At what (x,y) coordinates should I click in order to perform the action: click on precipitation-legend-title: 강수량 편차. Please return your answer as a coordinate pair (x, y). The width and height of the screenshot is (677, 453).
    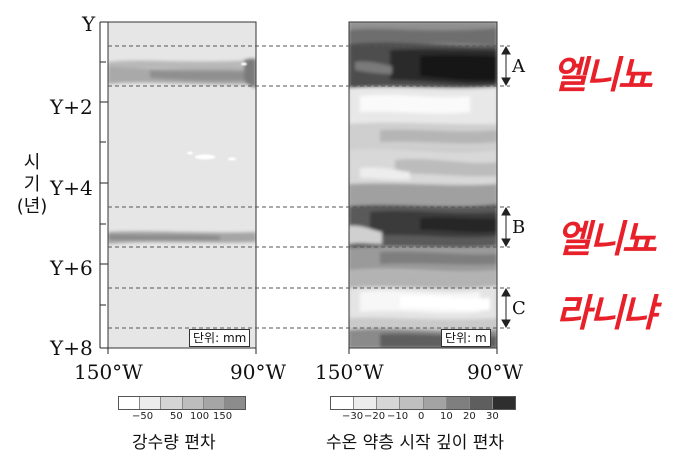
    Looking at the image, I should click on (174, 443).